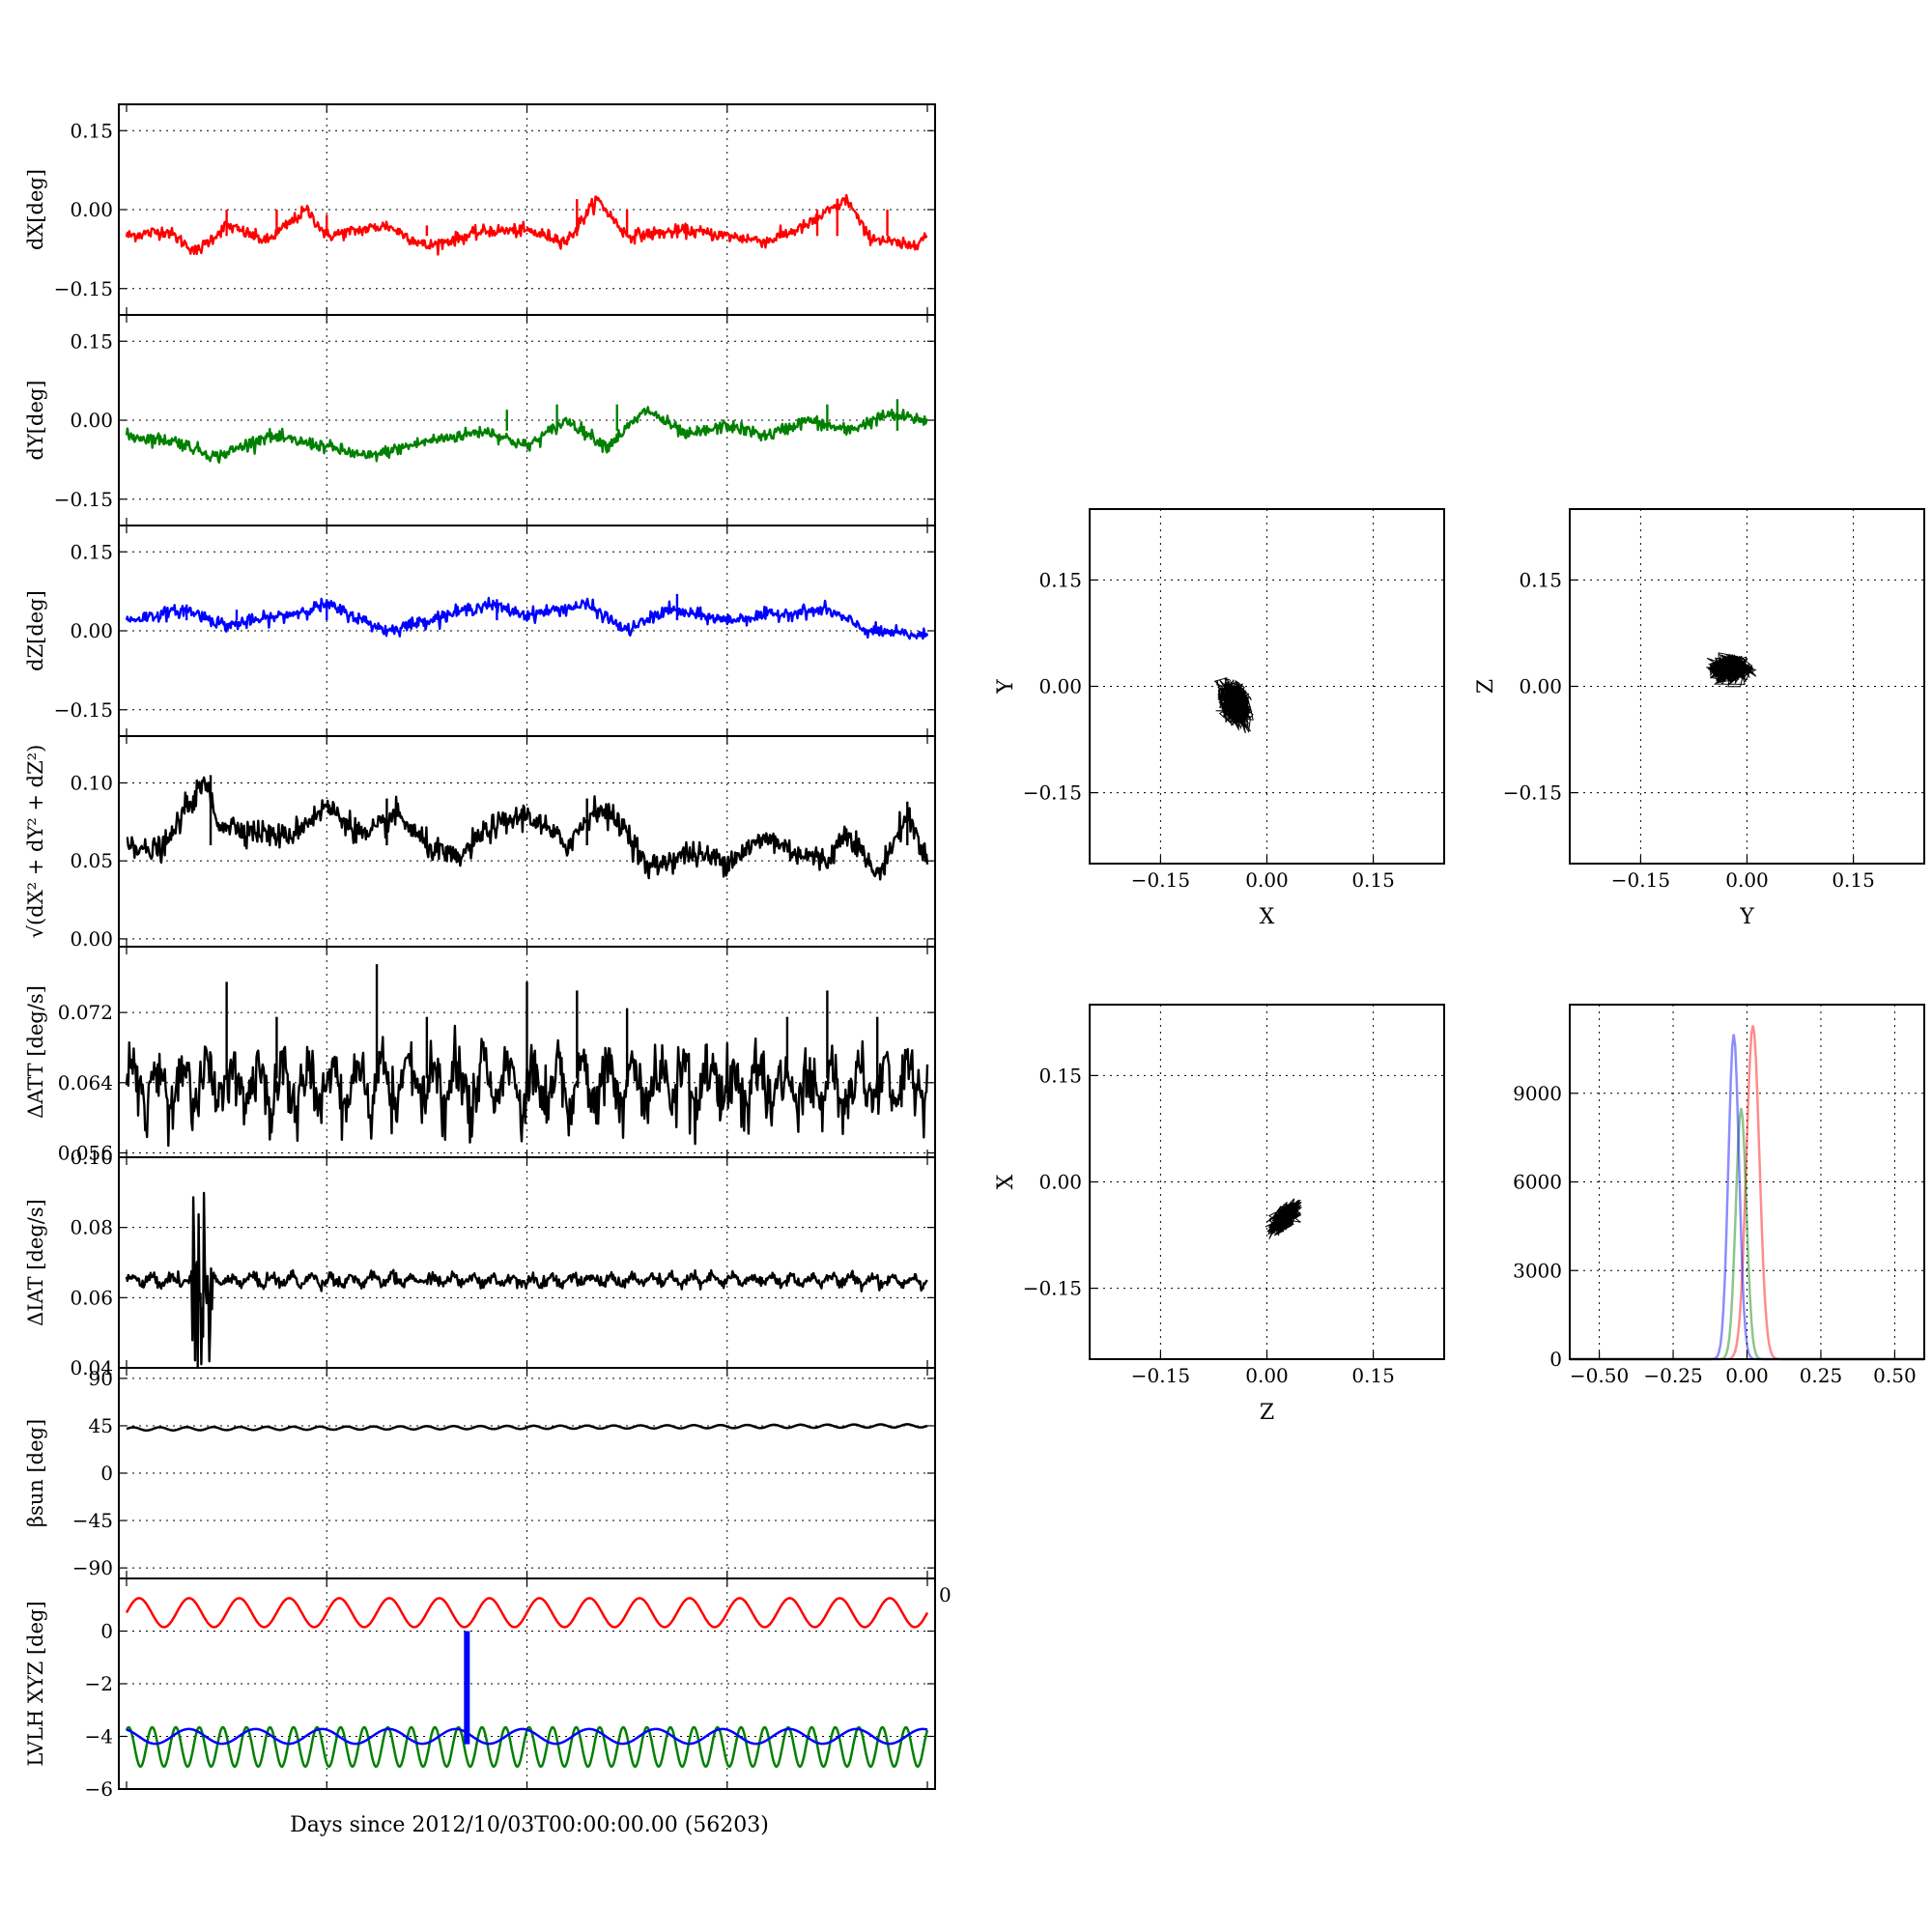 The image size is (1932, 1932). I want to click on panel-hist: −0.50 −0.25 0.00 0.25 0.50 0 3000 6000 9000, so click(1719, 1195).